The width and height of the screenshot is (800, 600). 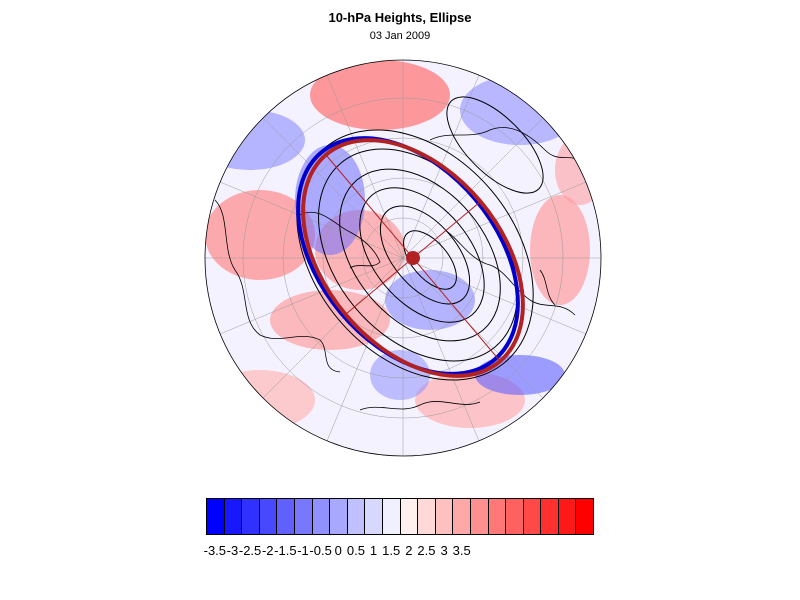 I want to click on colorbar-tick-label: 0.5, so click(x=355, y=550).